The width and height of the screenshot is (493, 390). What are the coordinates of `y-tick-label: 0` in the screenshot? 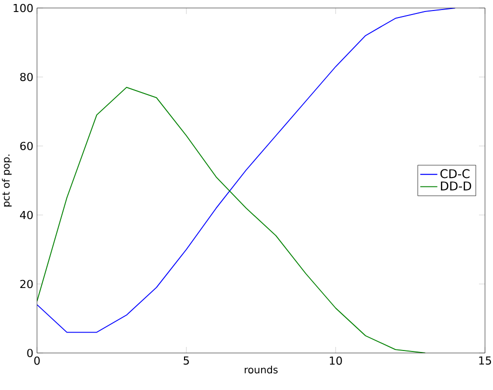 It's located at (30, 353).